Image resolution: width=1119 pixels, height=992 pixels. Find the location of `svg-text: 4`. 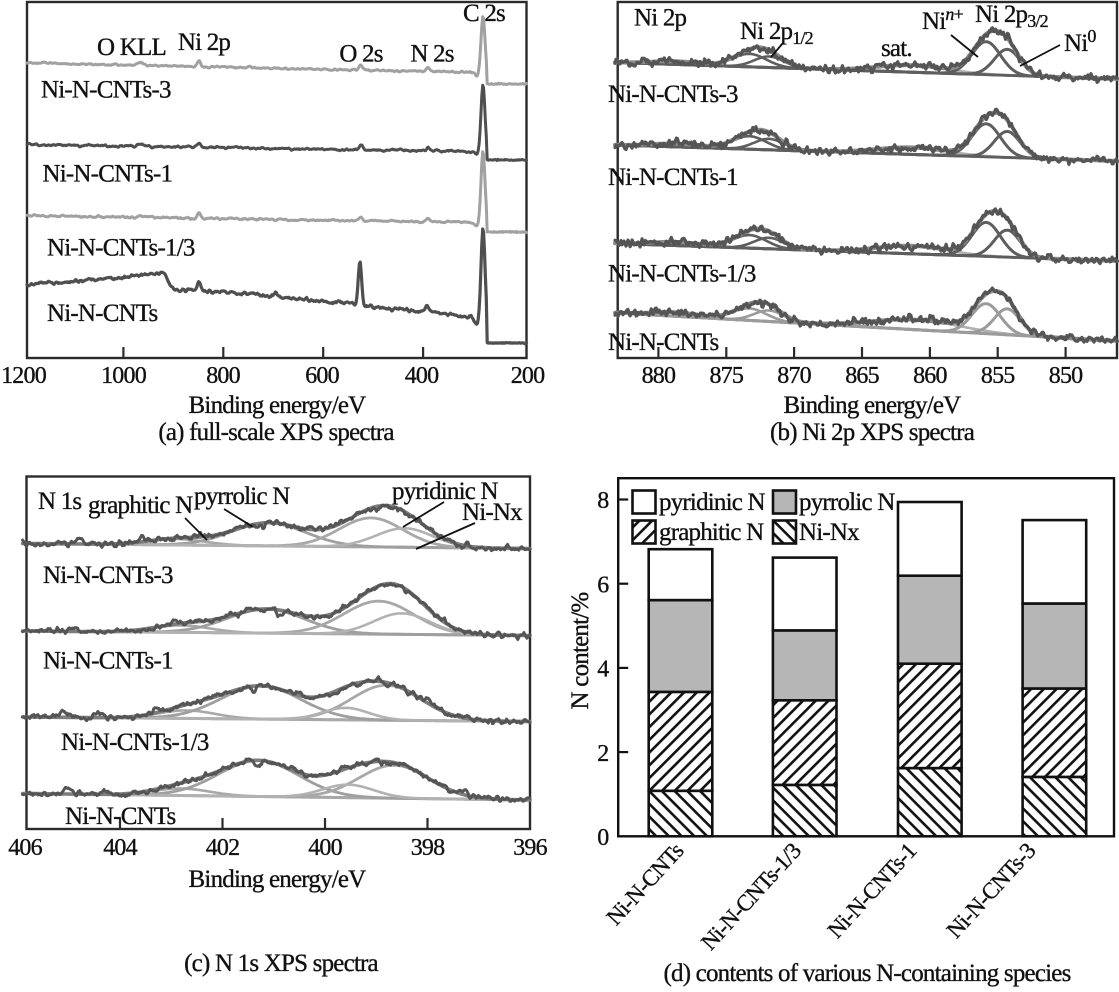

svg-text: 4 is located at coordinates (603, 670).